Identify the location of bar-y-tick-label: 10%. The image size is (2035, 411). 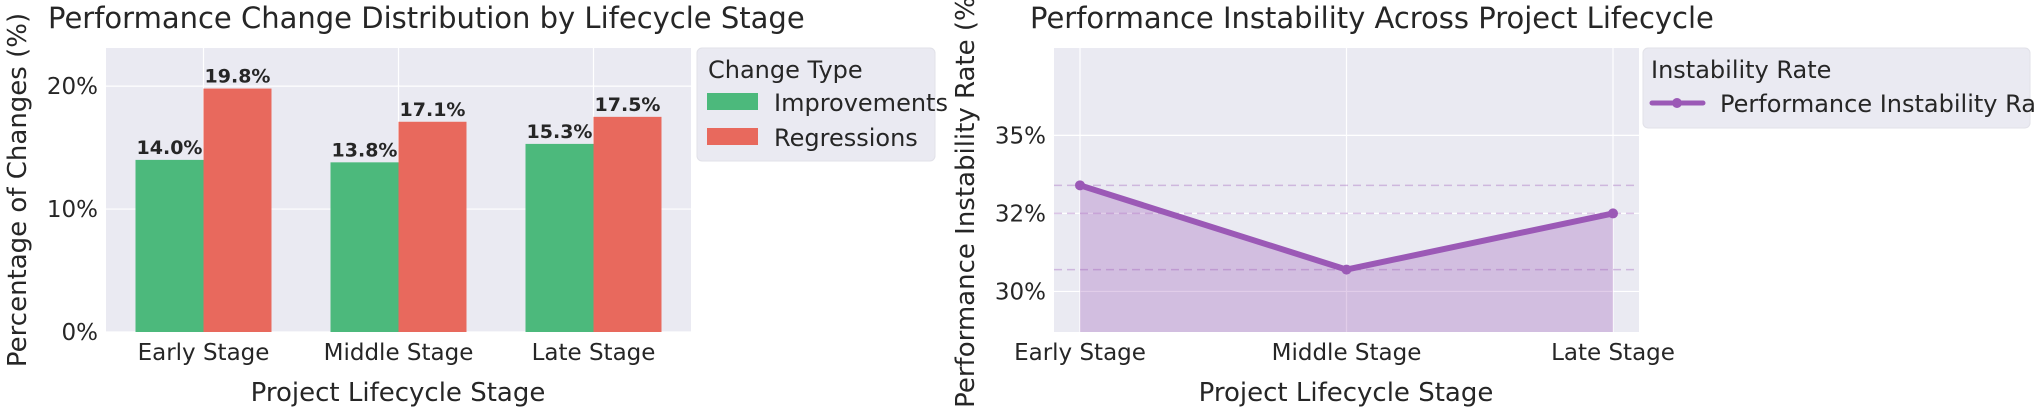
(72, 210).